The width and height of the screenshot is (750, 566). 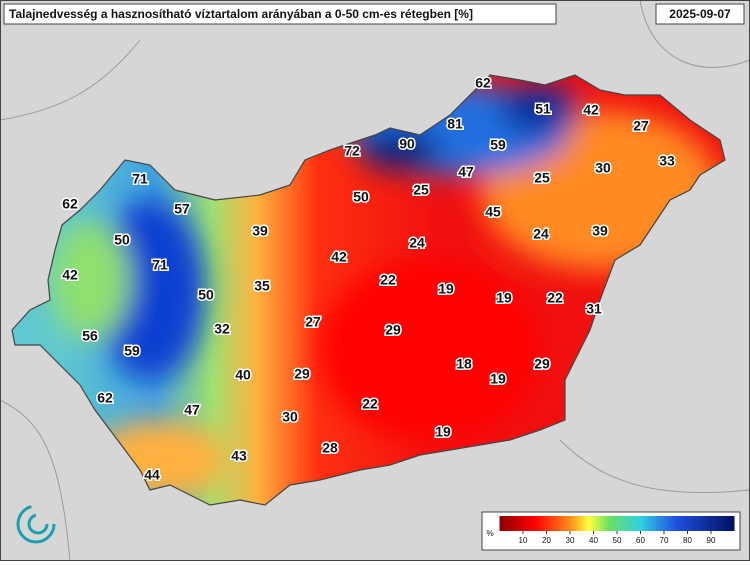 I want to click on station-value: 43, so click(x=239, y=456).